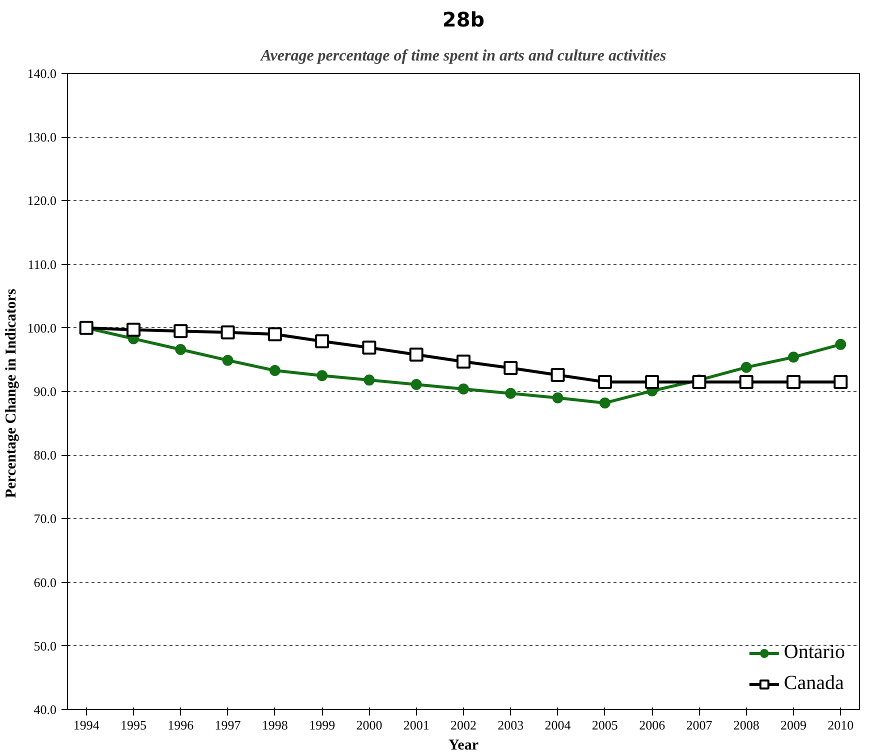  I want to click on x-tick-label: 1997, so click(228, 725).